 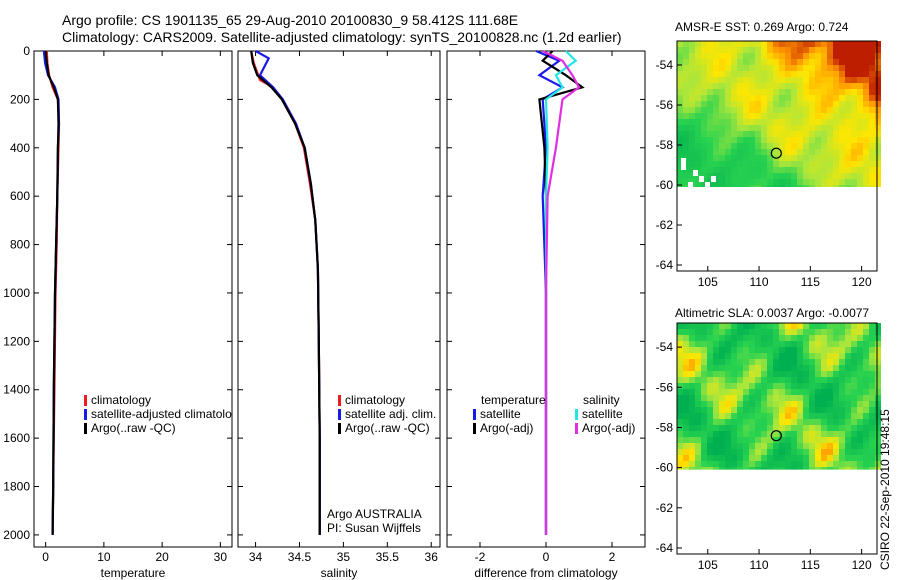 What do you see at coordinates (665, 65) in the screenshot?
I see `sst-map-ytick-label: -54` at bounding box center [665, 65].